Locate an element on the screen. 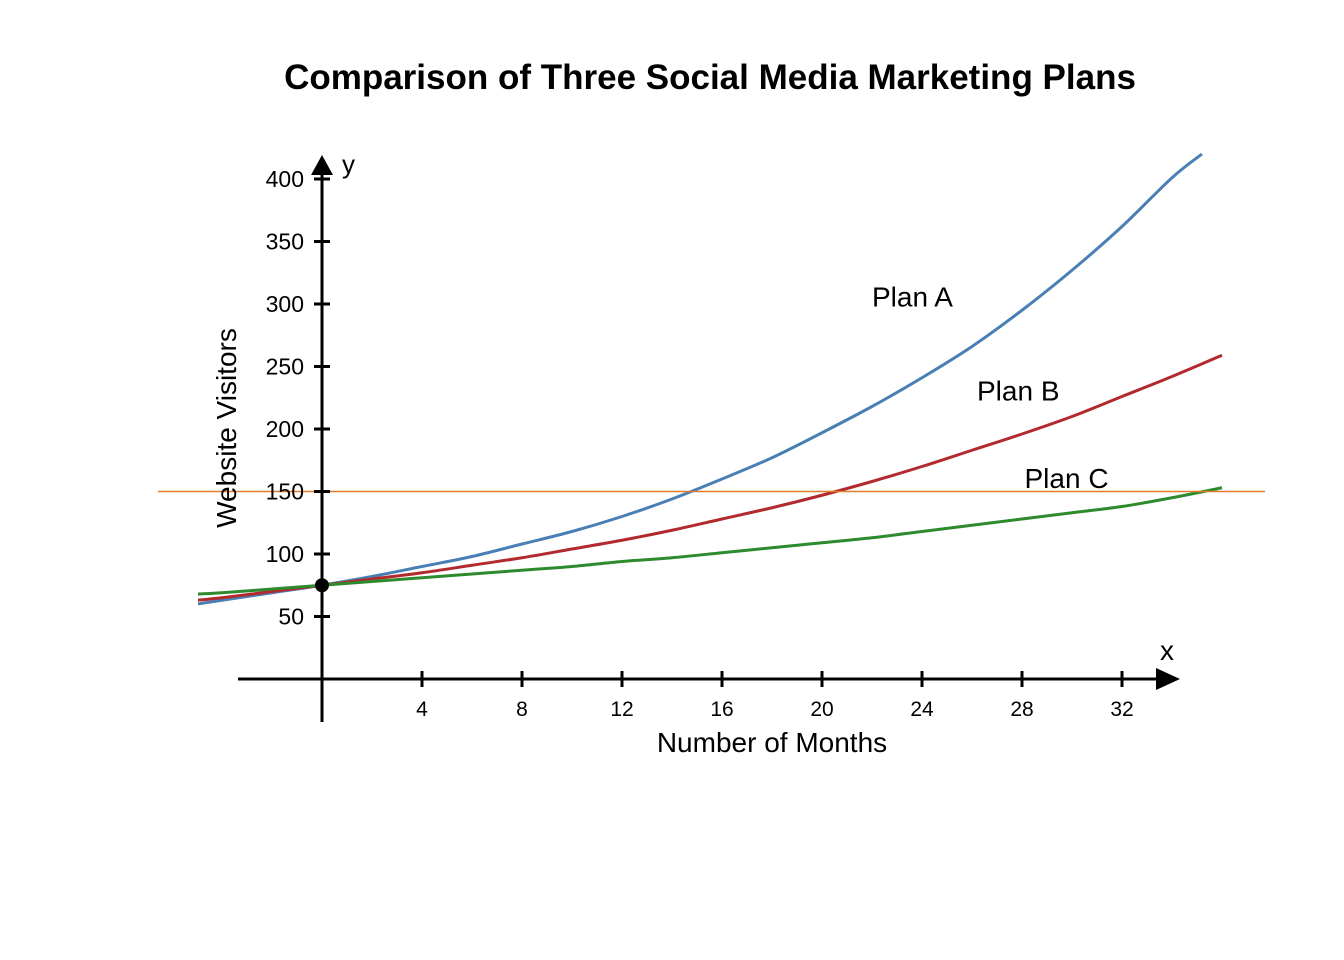  series-line-plan-c is located at coordinates (710, 541).